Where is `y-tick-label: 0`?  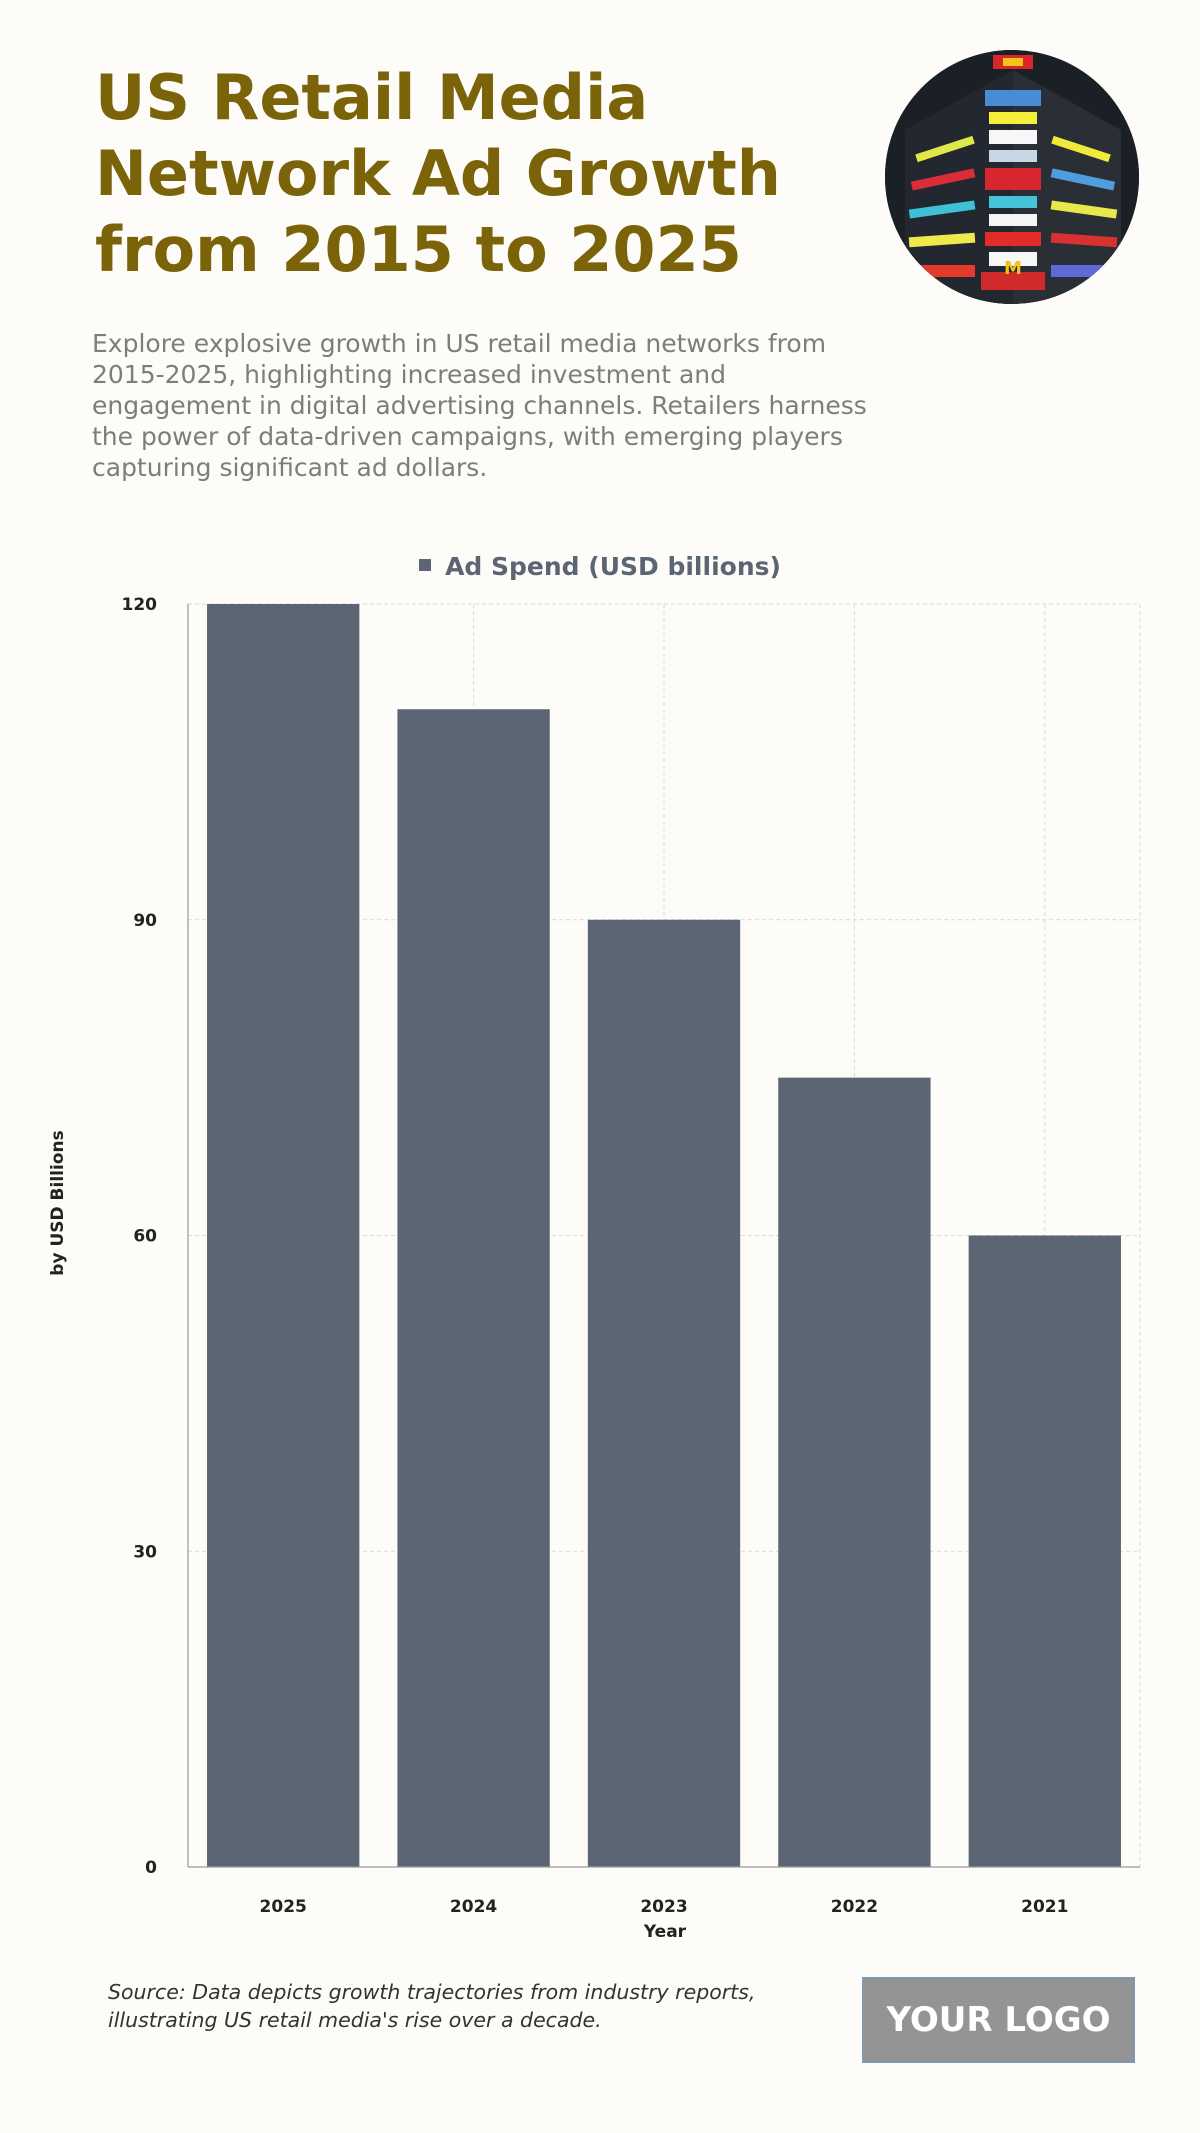
y-tick-label: 0 is located at coordinates (151, 1868).